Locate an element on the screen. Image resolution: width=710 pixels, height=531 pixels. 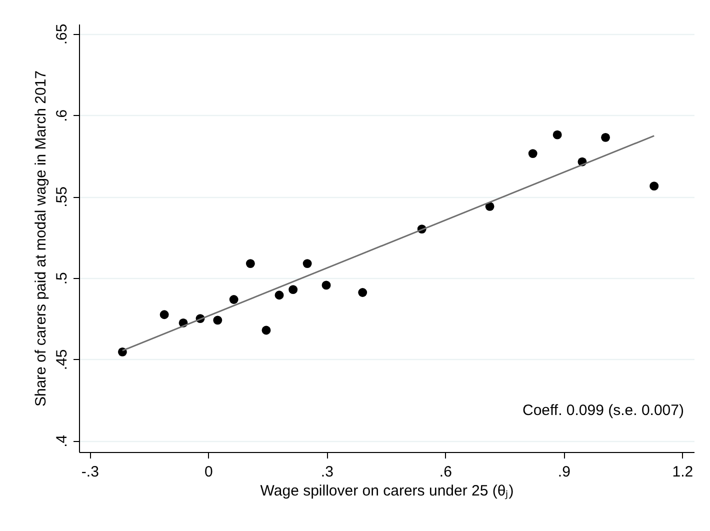
annotation: Coeff. 0.099 (s.e. 0.007) is located at coordinates (603, 410).